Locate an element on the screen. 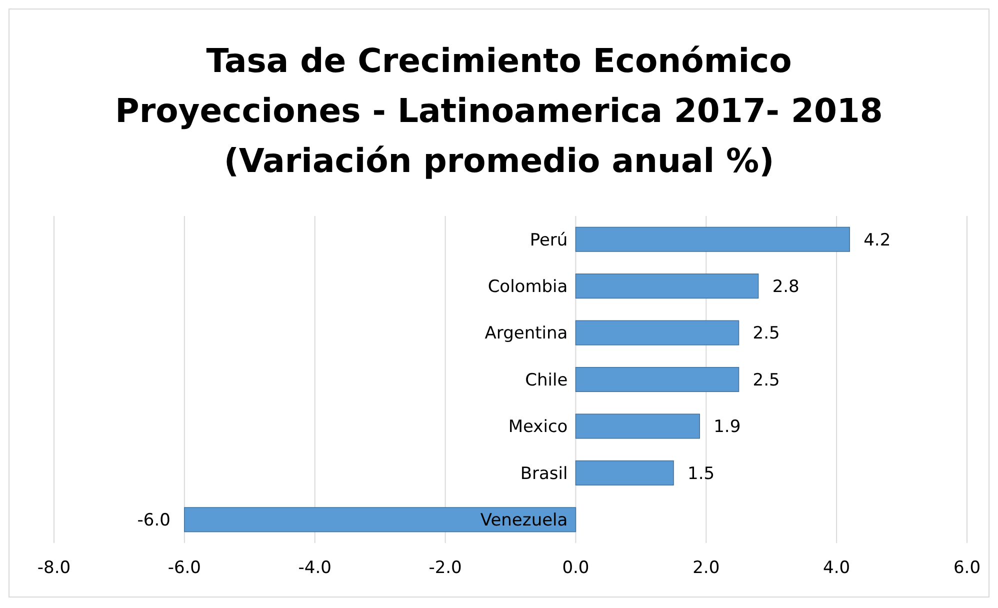 This screenshot has height=608, width=998. data-label: 4.2 is located at coordinates (877, 240).